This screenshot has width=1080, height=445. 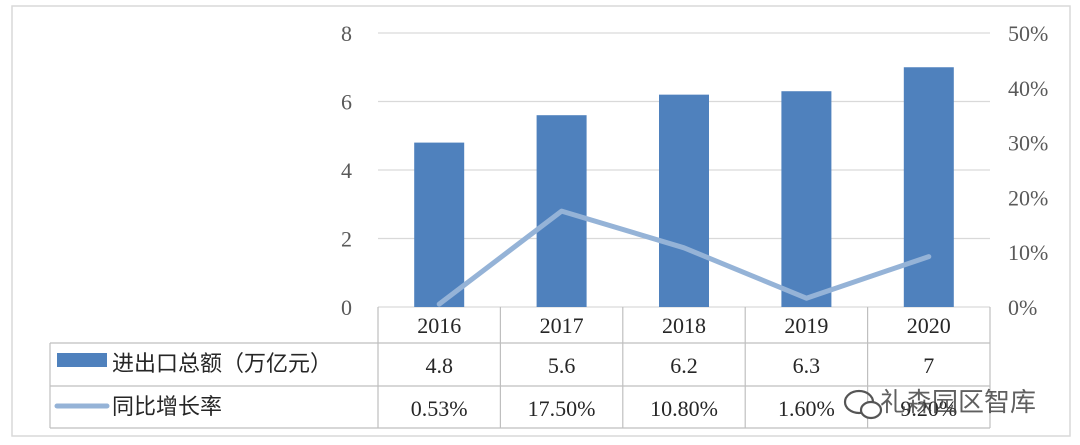 What do you see at coordinates (1028, 197) in the screenshot?
I see `right-tick-label: 20%` at bounding box center [1028, 197].